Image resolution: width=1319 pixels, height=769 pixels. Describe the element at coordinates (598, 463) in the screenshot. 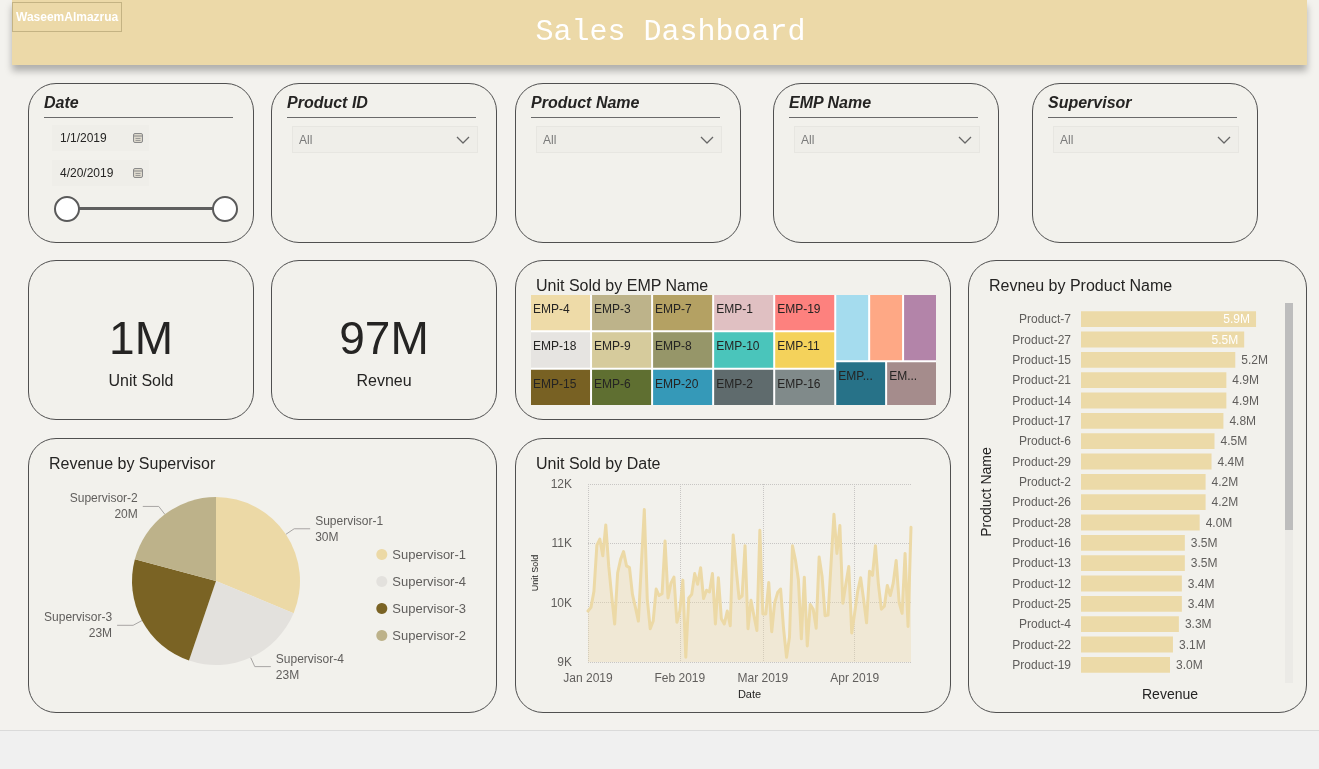

I see `chart-title: Unit Sold by Date` at that location.